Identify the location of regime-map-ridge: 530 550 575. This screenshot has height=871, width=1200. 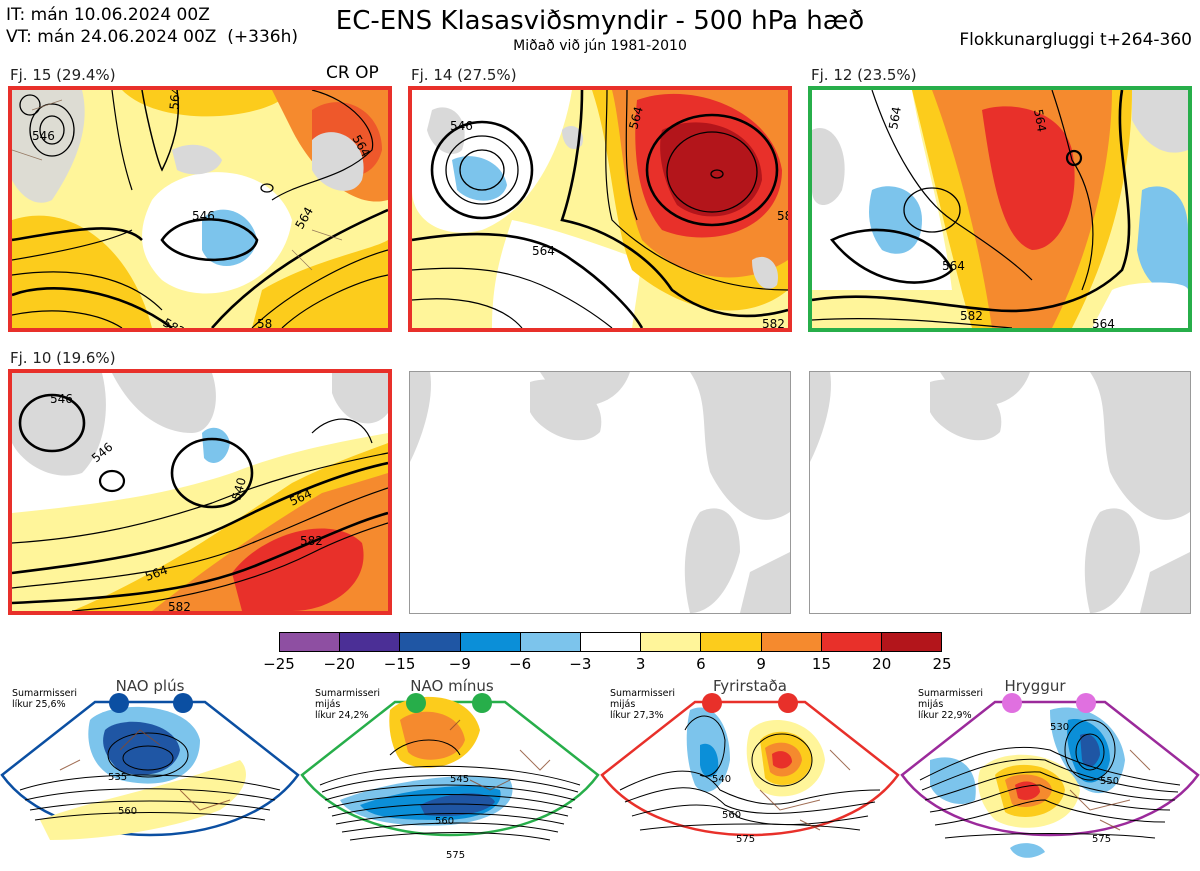
(1050, 775).